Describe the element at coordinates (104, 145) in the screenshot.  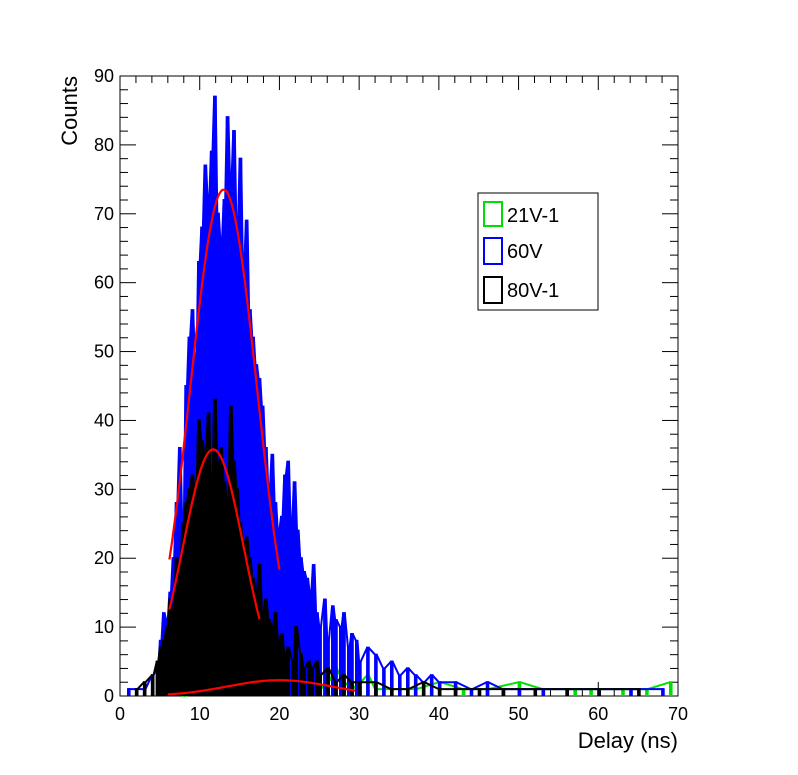
I see `y-tick-label: 80` at that location.